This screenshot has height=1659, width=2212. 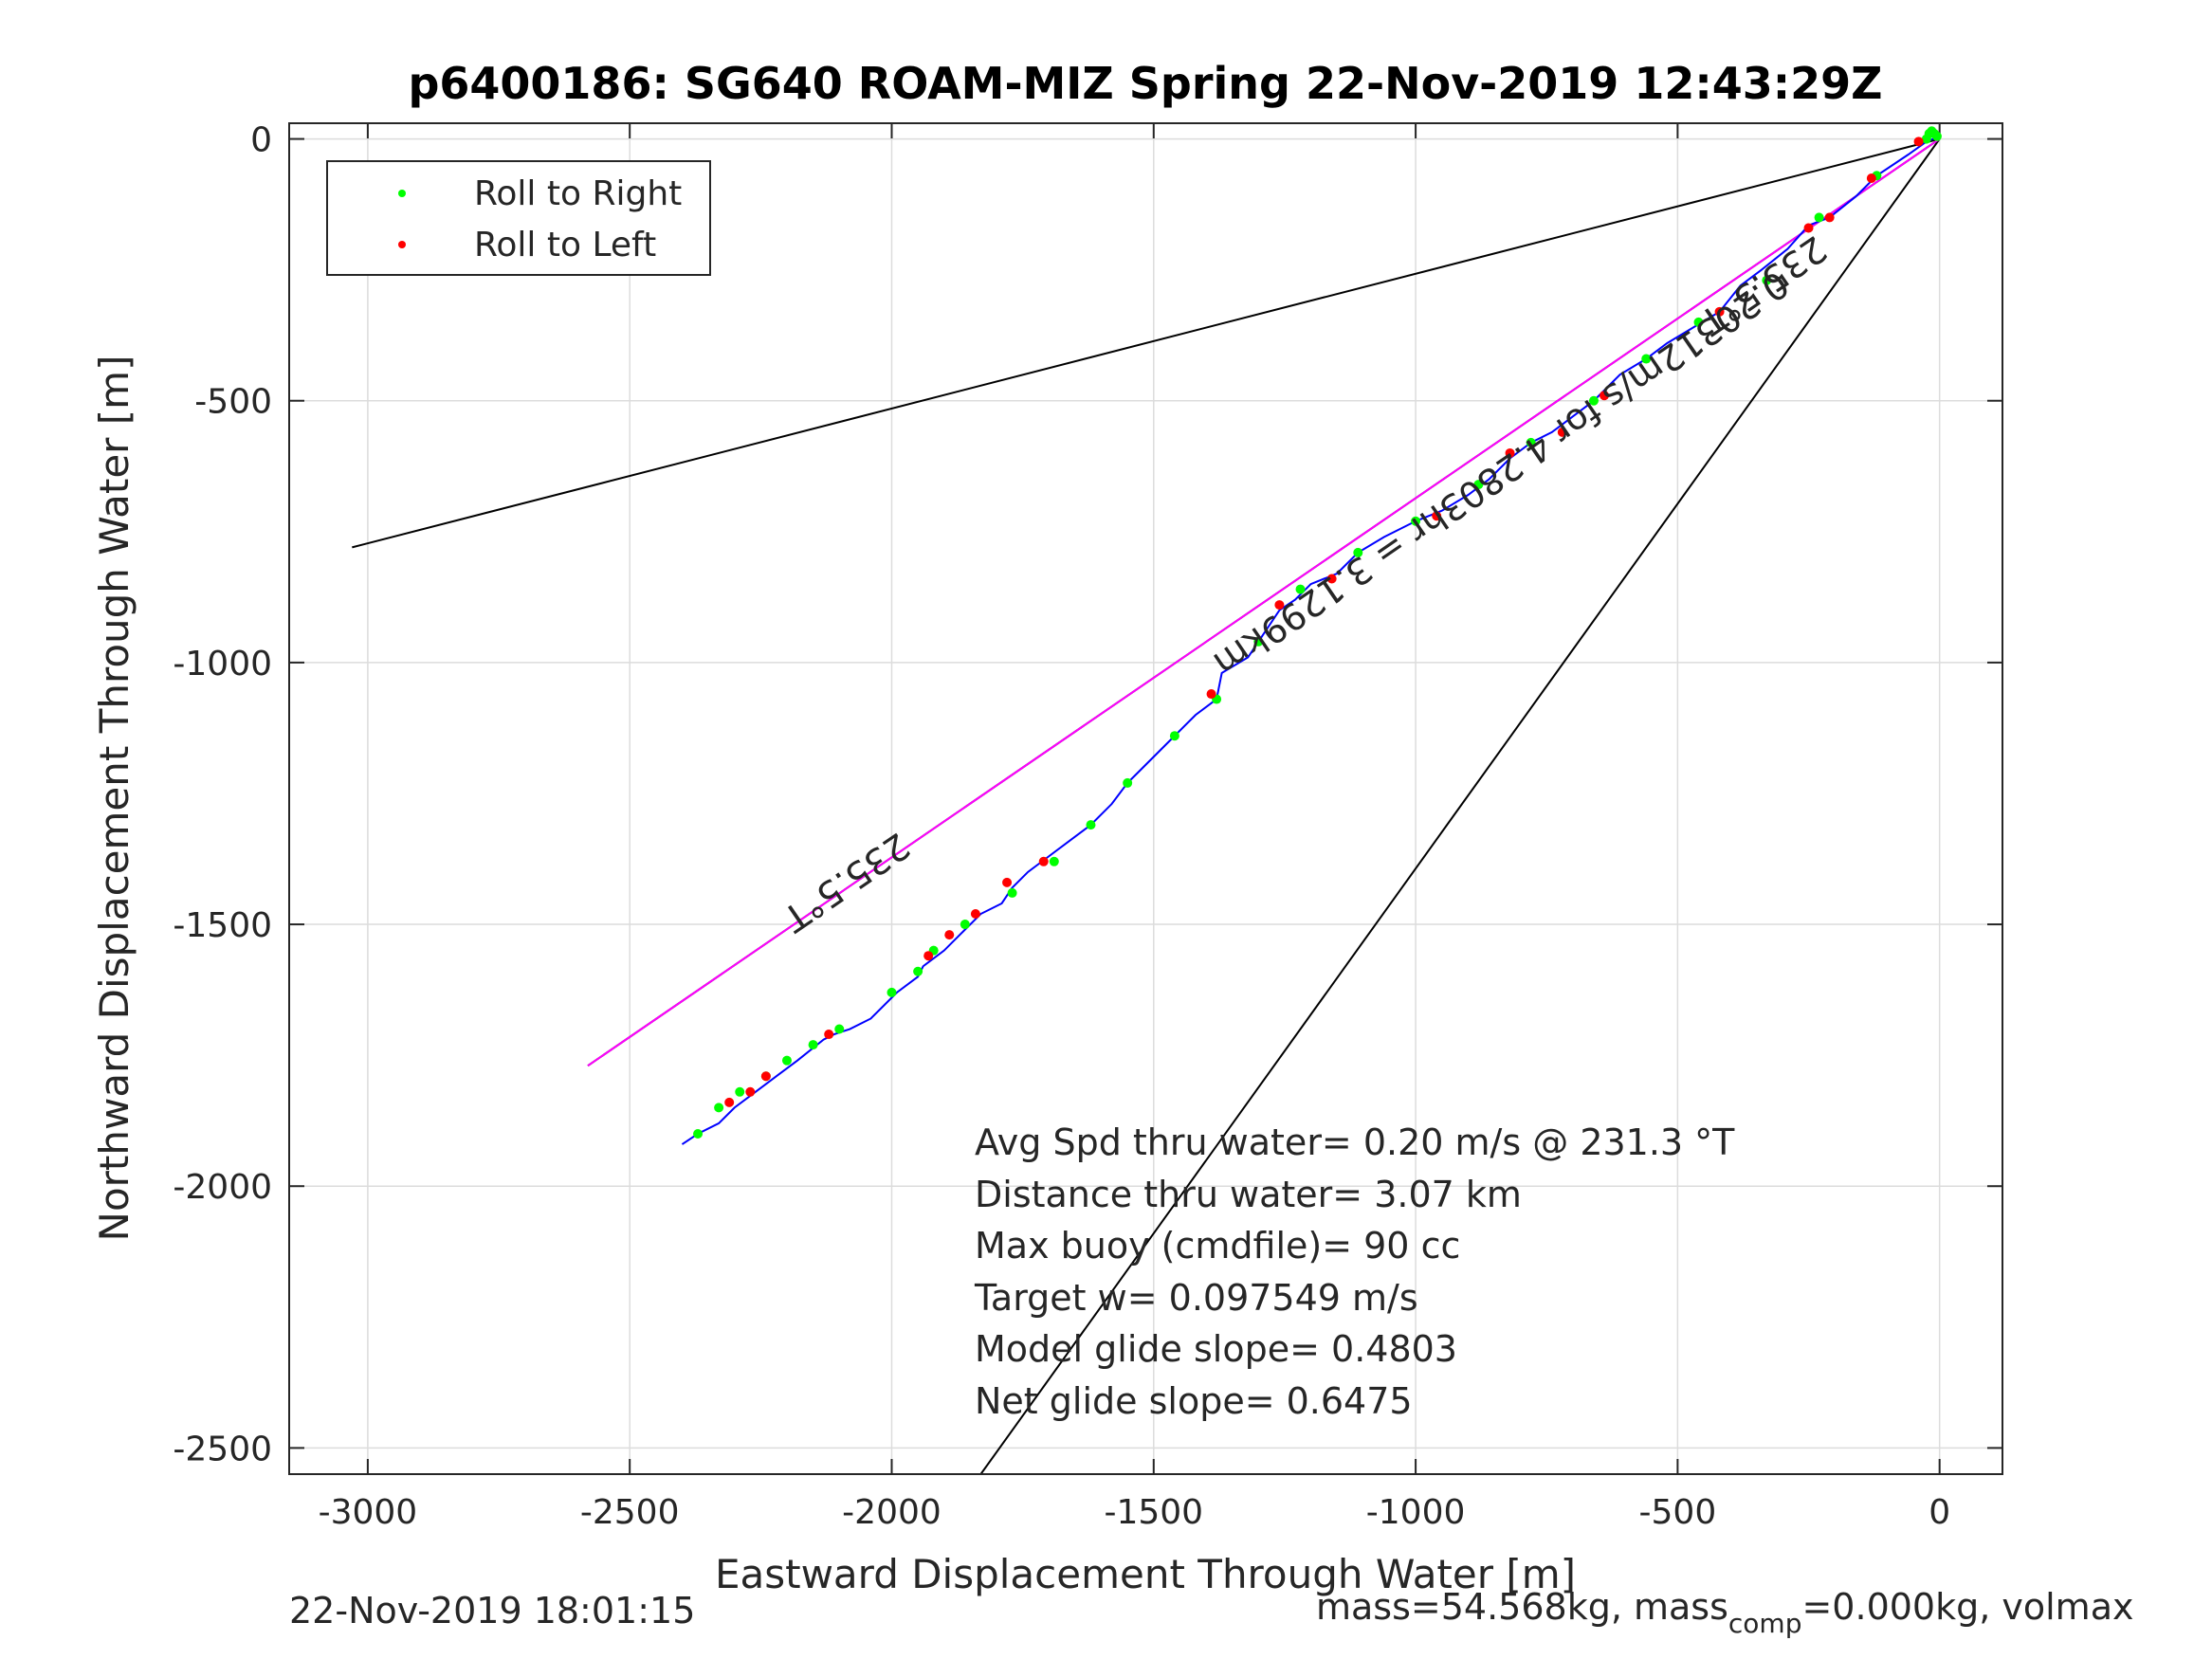 I want to click on legend: Roll to Right Roll to Left, so click(x=518, y=218).